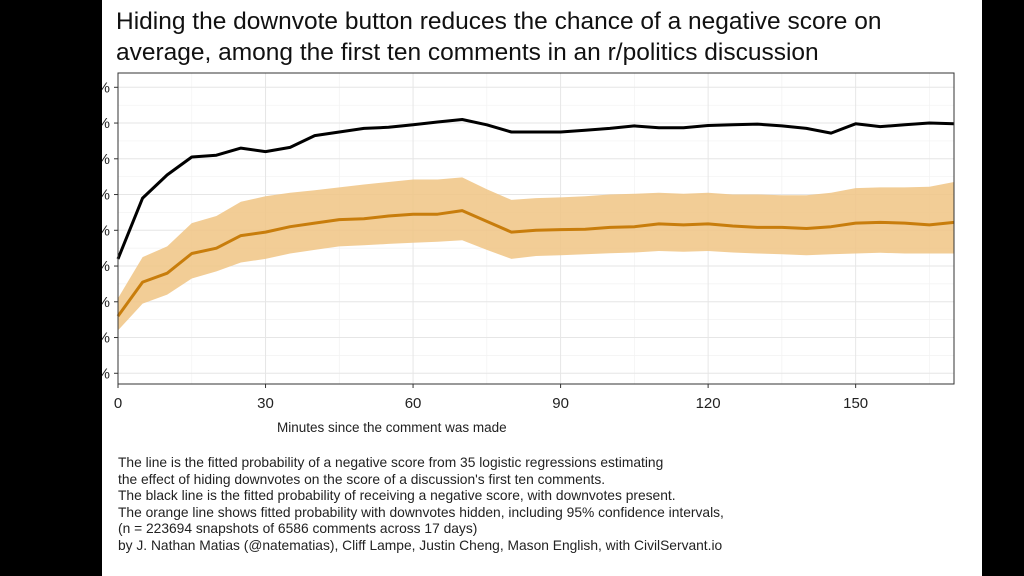 The image size is (1024, 576). What do you see at coordinates (265, 403) in the screenshot?
I see `x-tick-label: 30` at bounding box center [265, 403].